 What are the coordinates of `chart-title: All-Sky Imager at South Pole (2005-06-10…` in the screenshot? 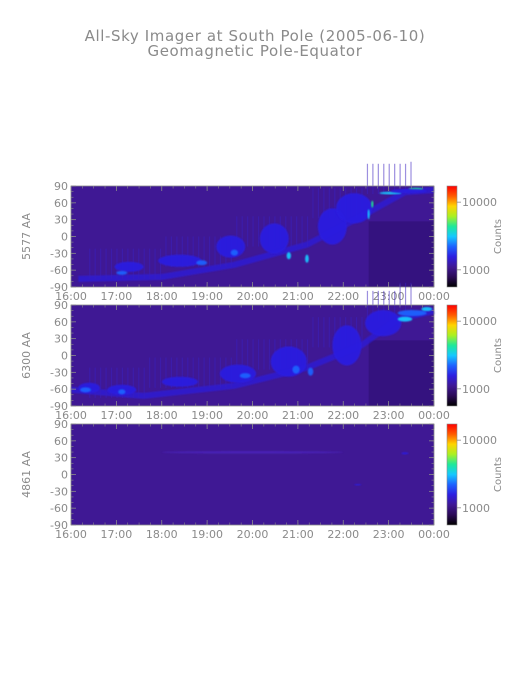 It's located at (255, 36).